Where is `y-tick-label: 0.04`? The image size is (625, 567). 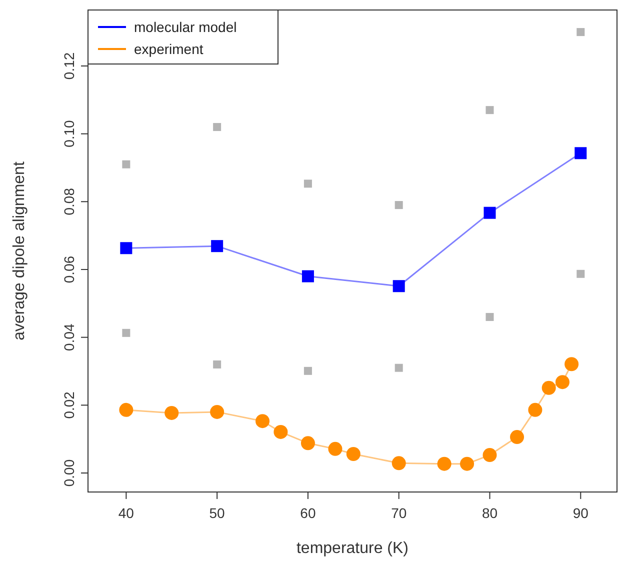
y-tick-label: 0.04 is located at coordinates (69, 337).